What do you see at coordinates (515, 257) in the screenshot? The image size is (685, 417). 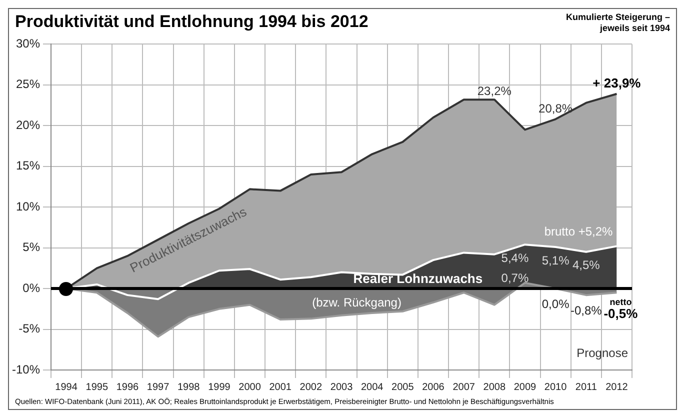 I see `annotation: 5,4%` at bounding box center [515, 257].